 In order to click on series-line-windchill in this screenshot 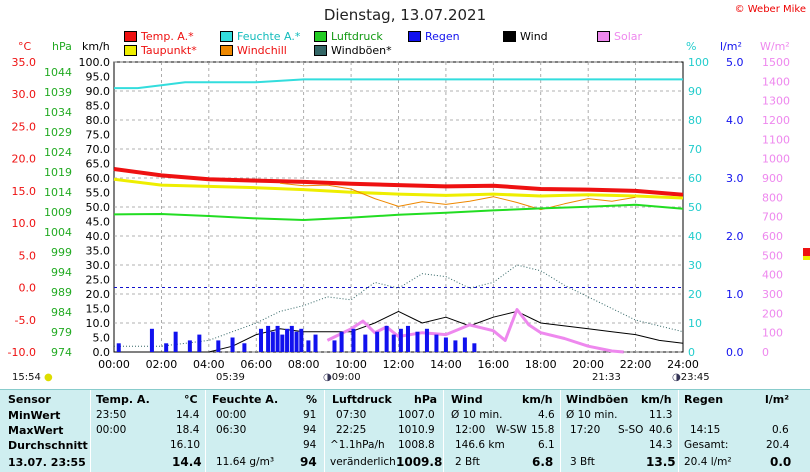, I will do `click(457, 196)`.